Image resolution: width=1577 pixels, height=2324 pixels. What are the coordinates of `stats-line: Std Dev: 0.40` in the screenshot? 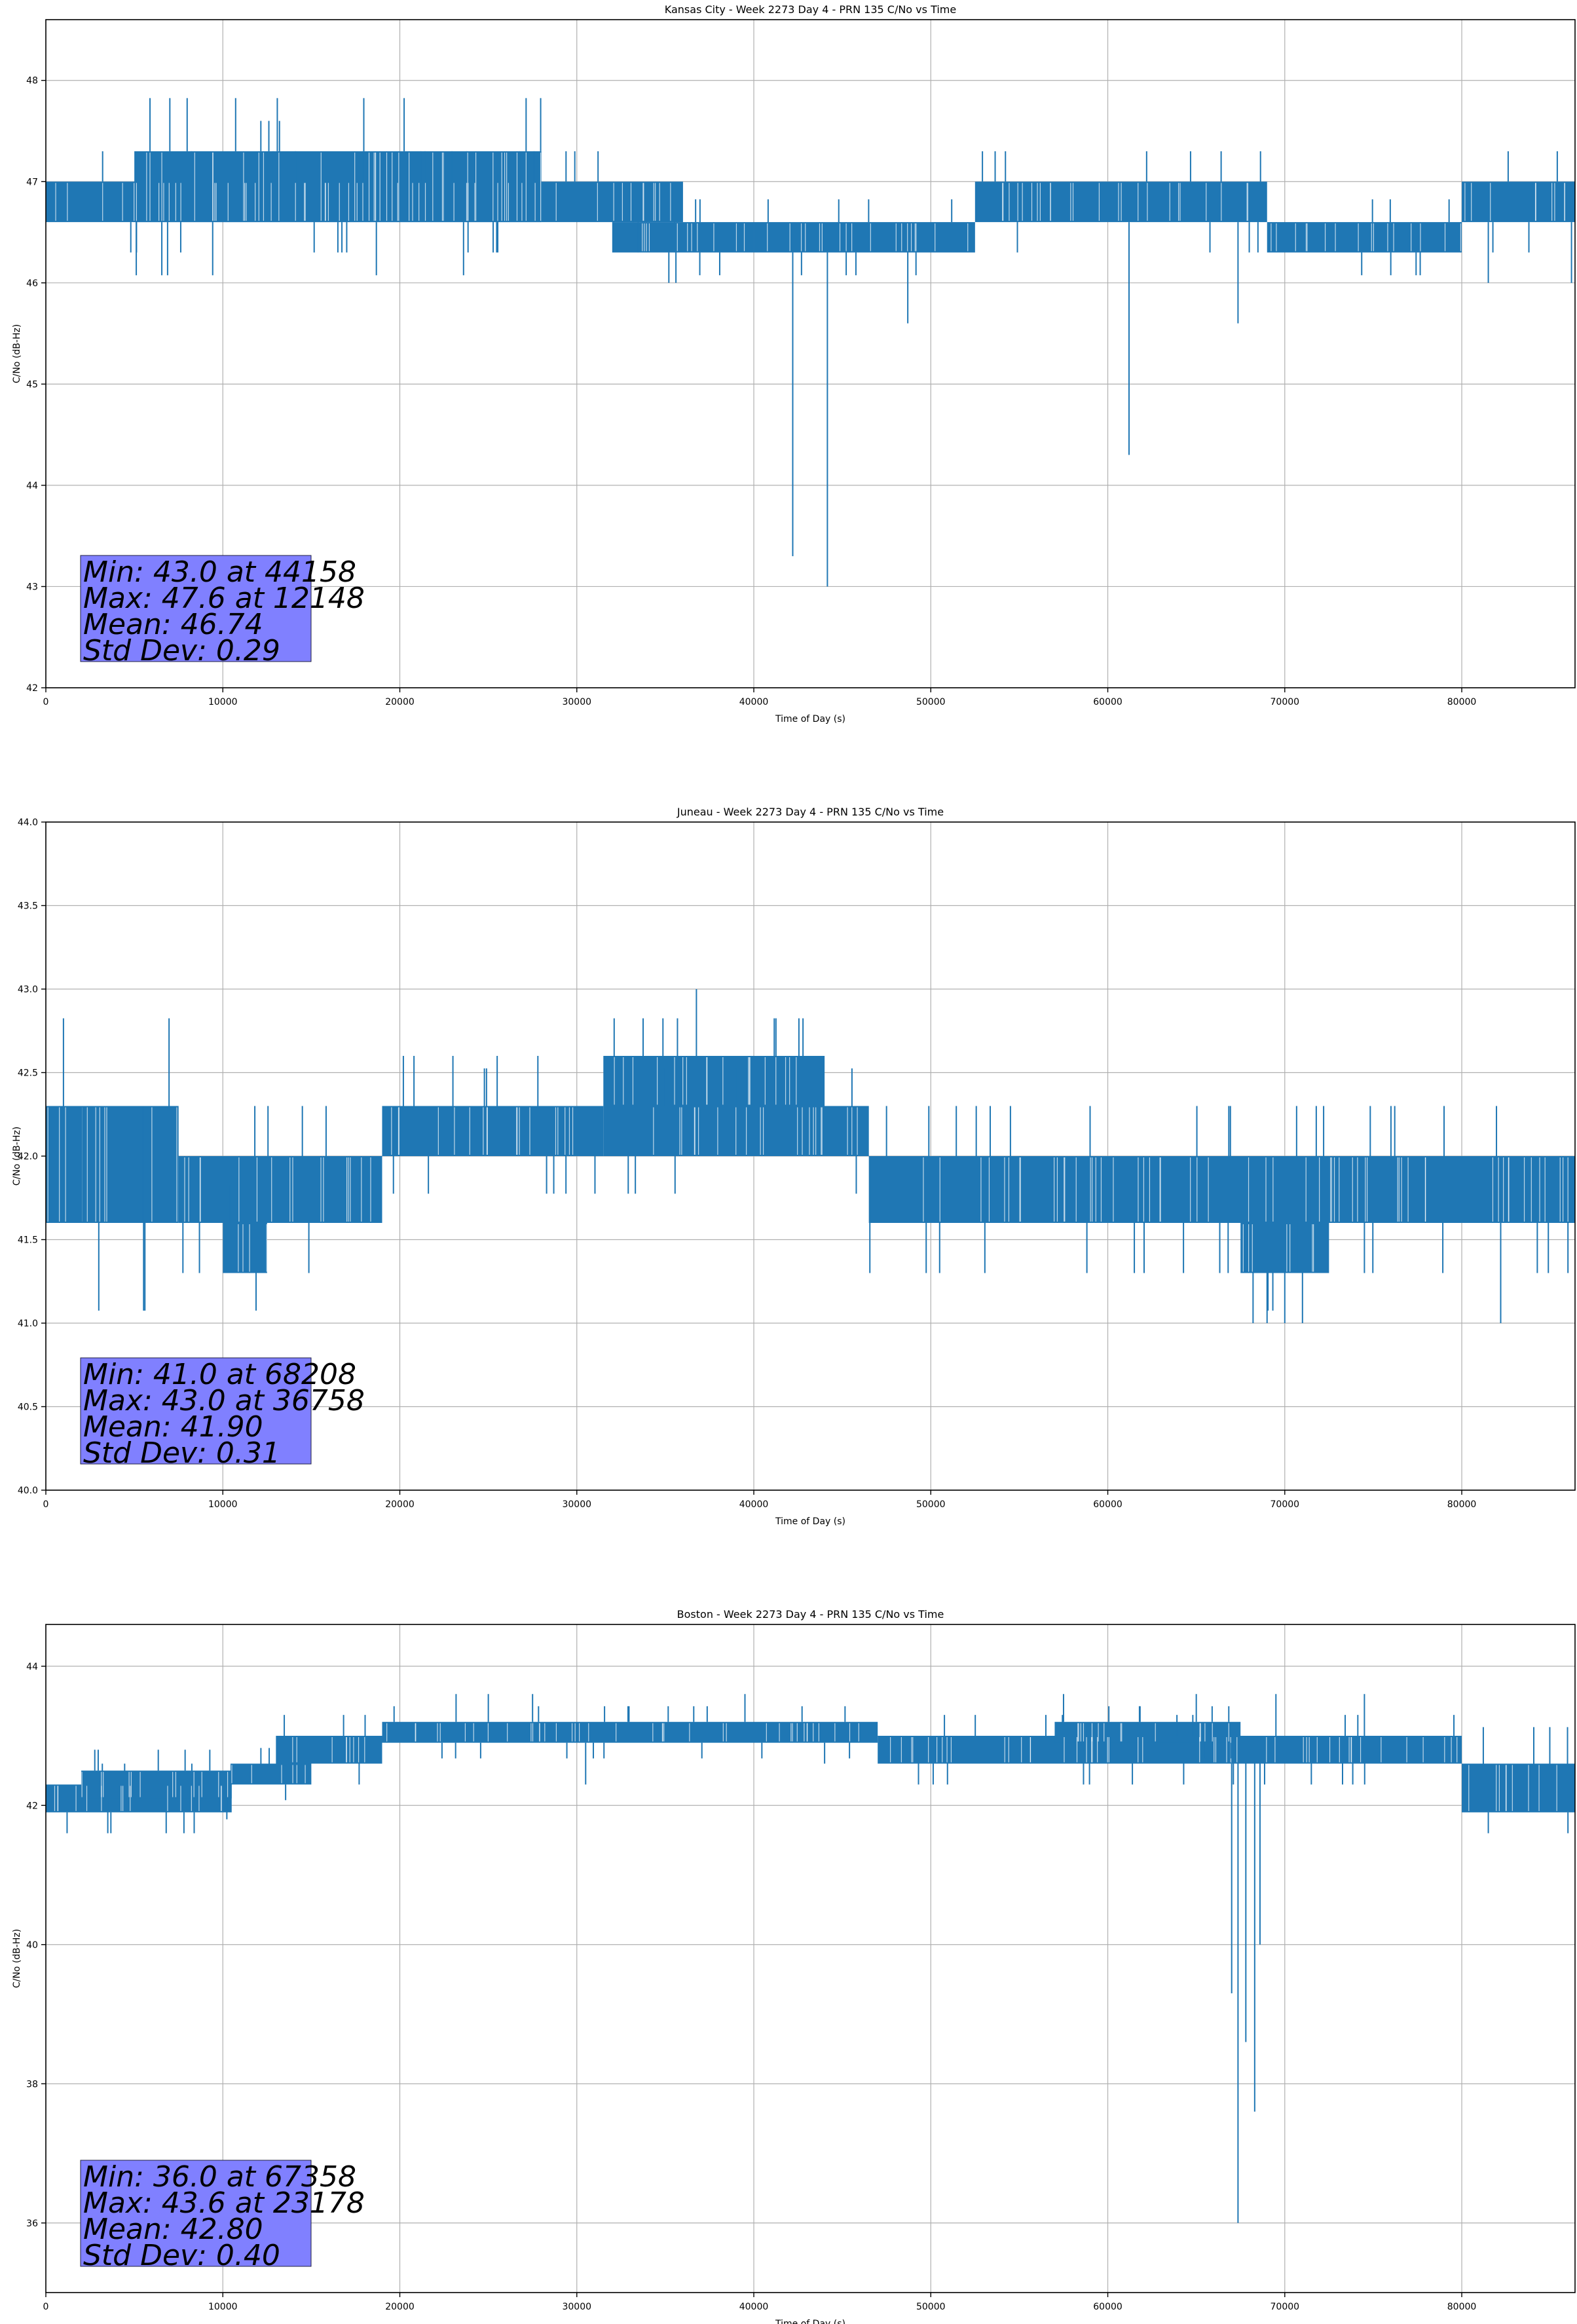 It's located at (181, 2255).